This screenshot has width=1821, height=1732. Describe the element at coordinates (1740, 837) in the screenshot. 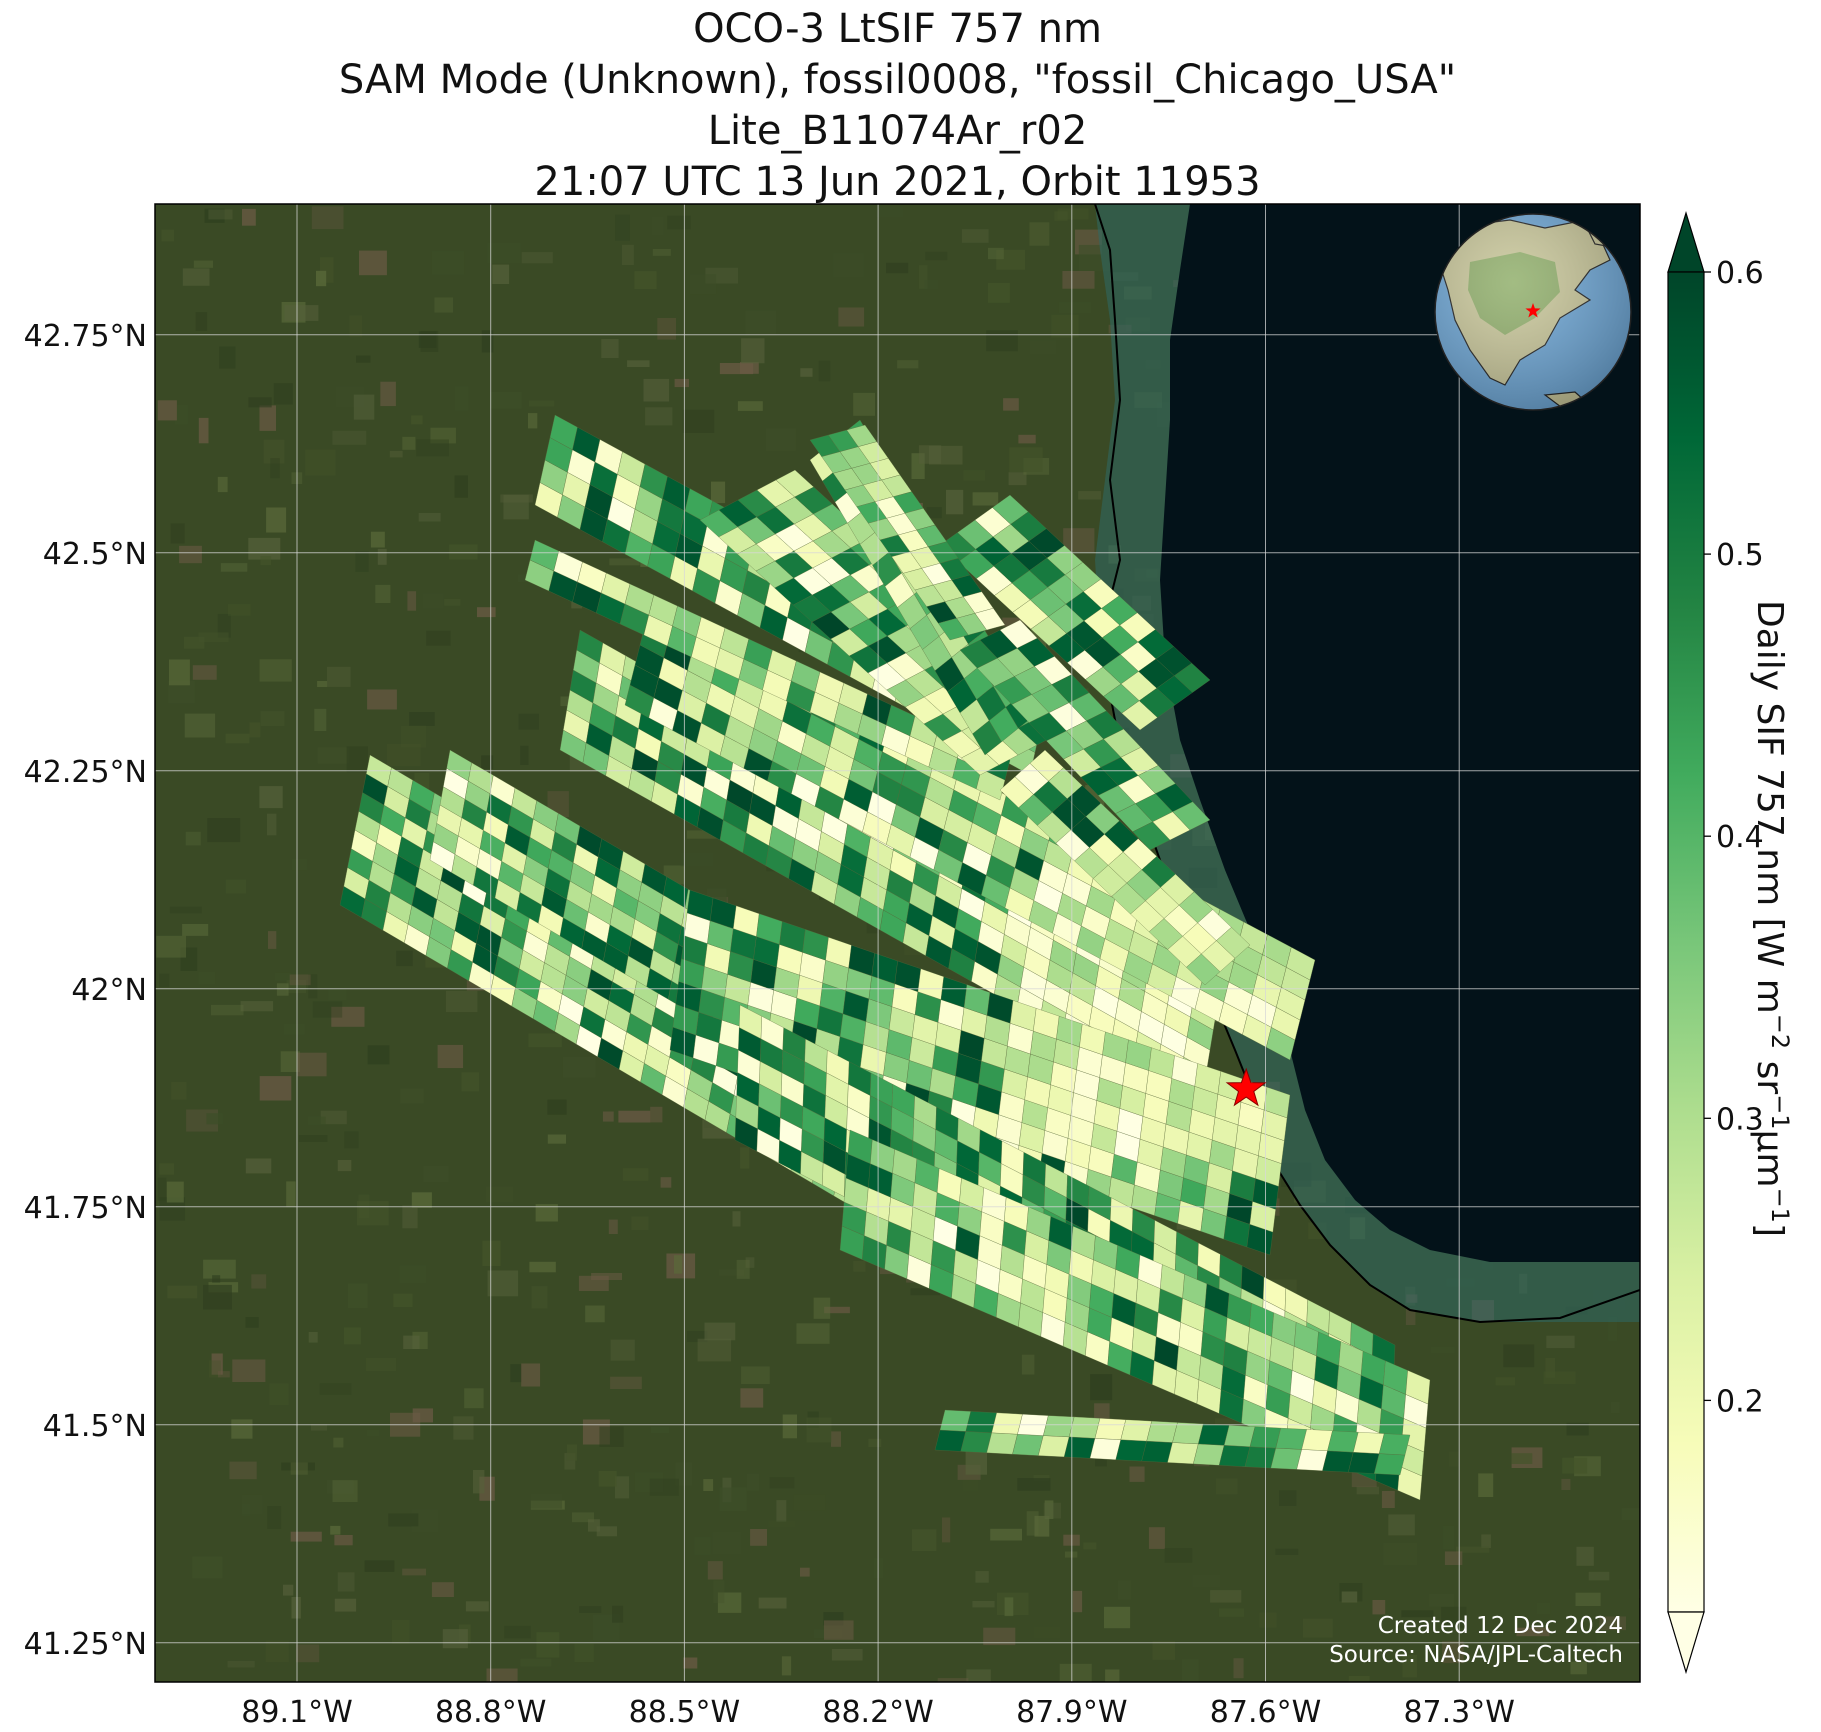

I see `colorbar-tick-label: 0.4` at that location.